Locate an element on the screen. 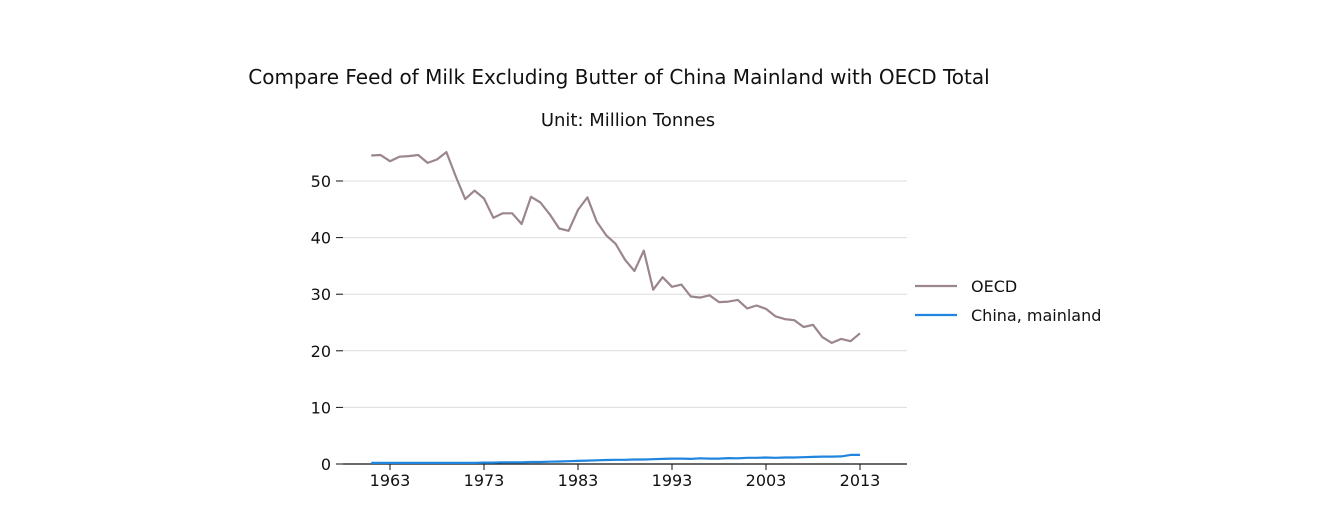  y-tick-label-10: 10 is located at coordinates (321, 407).